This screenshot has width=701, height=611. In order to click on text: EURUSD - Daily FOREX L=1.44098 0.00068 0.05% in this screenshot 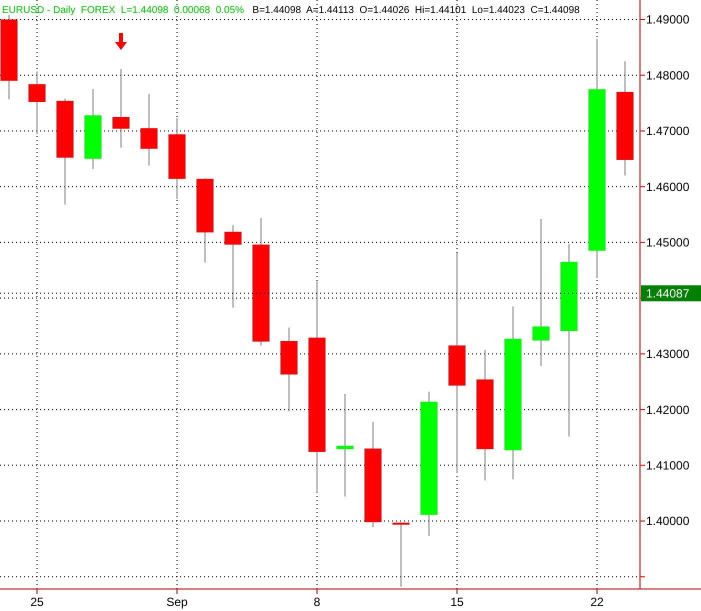, I will do `click(123, 10)`.